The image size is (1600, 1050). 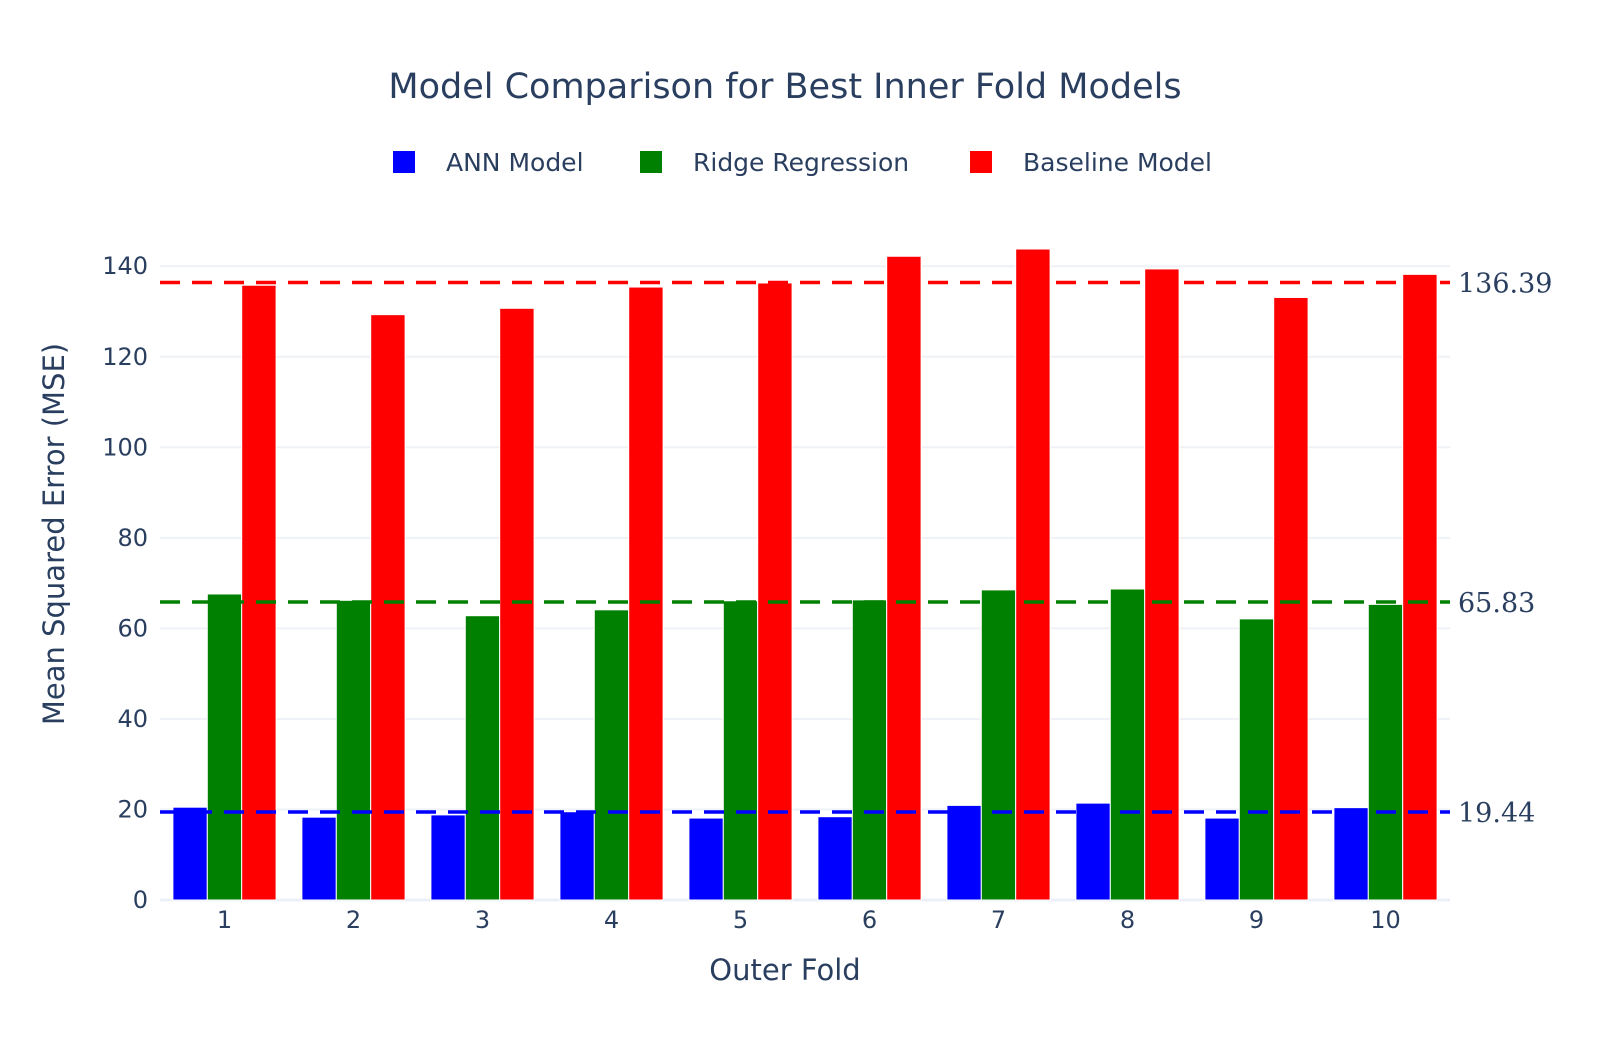 What do you see at coordinates (125, 357) in the screenshot?
I see `y-tick-label: 120` at bounding box center [125, 357].